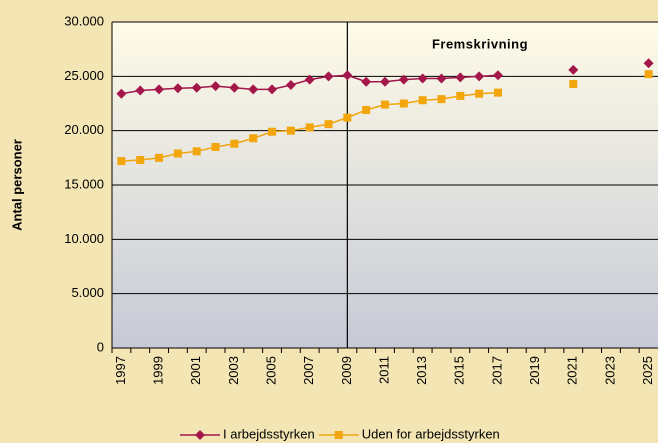 This screenshot has height=443, width=658. Describe the element at coordinates (100, 346) in the screenshot. I see `y-tick-label: 0` at that location.